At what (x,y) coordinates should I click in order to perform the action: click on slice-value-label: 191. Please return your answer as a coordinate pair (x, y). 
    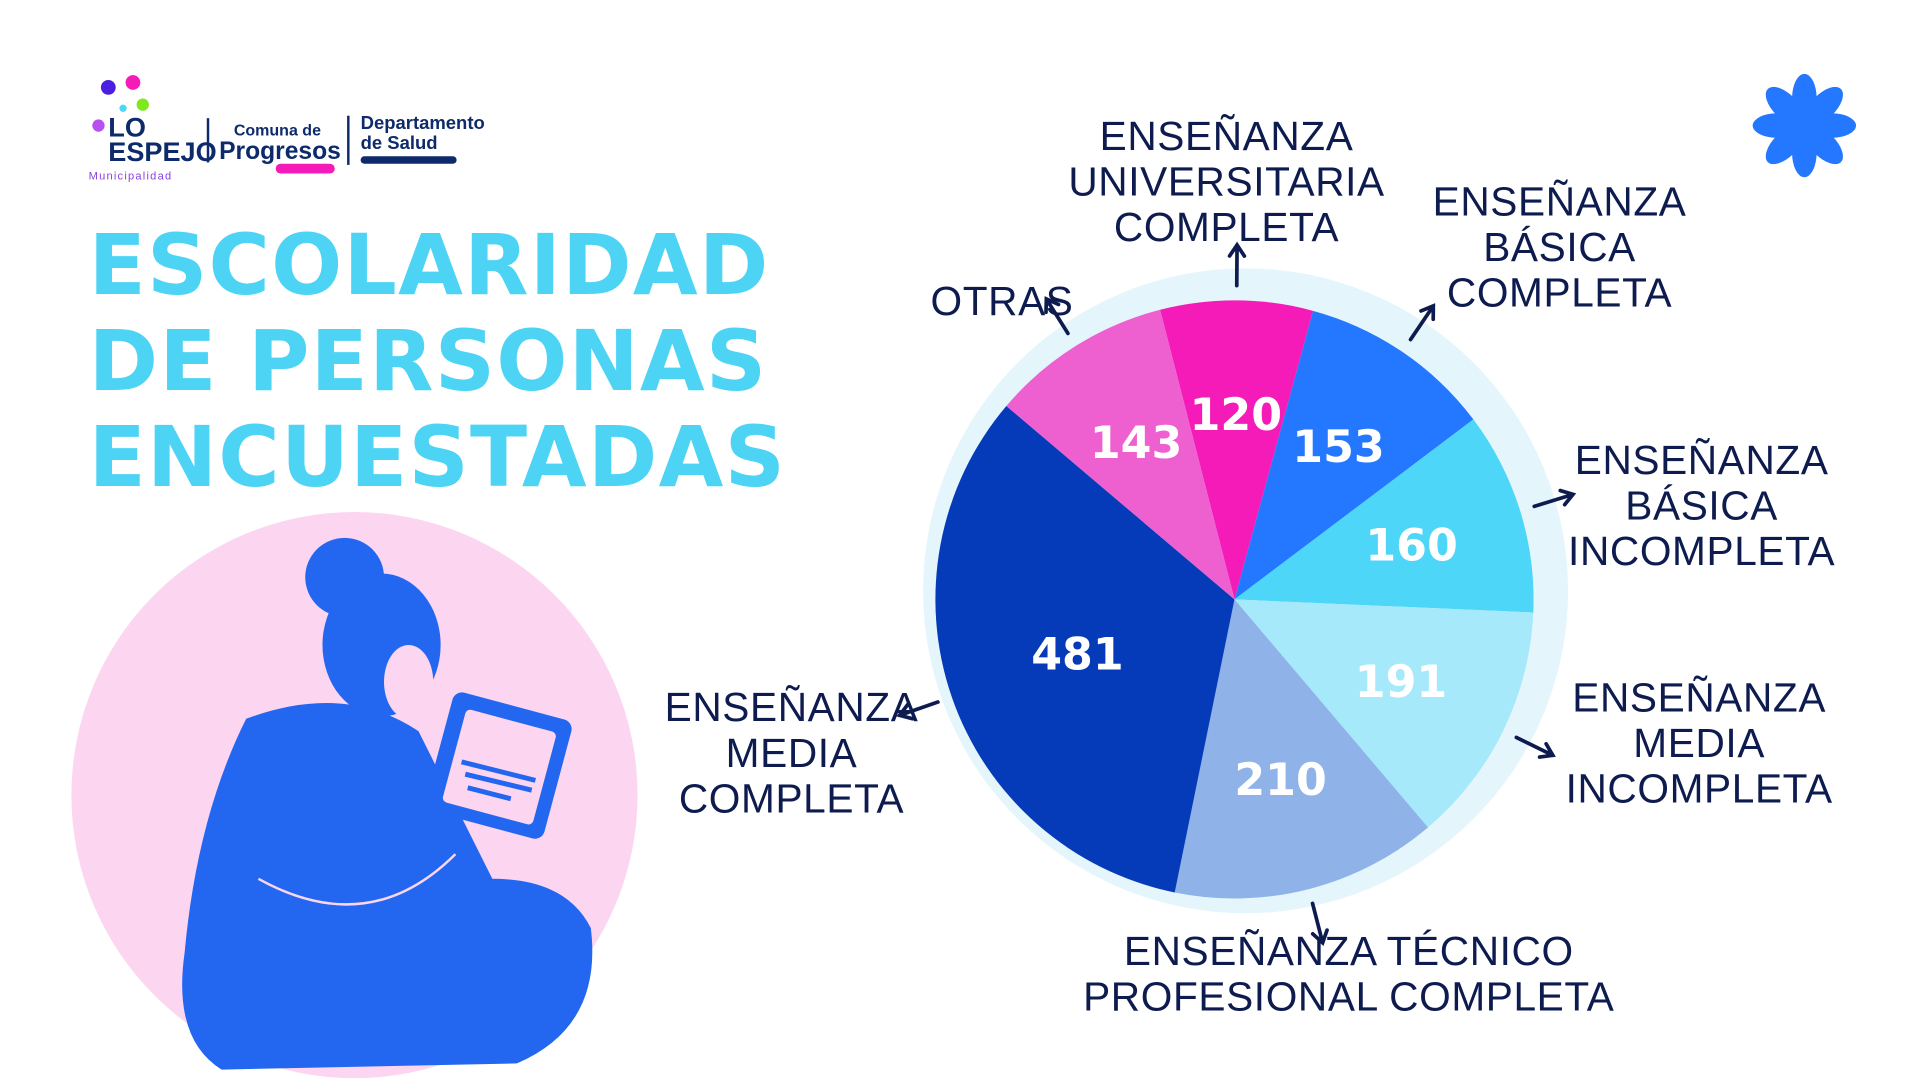
    Looking at the image, I should click on (1401, 682).